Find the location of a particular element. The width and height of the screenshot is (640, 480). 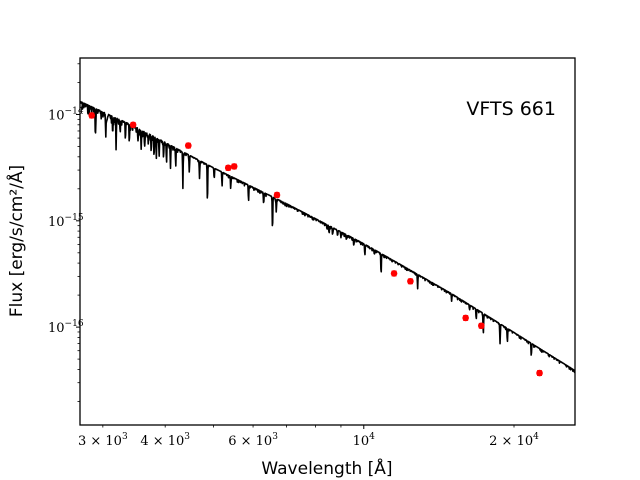

y-tick-label: 10−16 is located at coordinates (66, 327).